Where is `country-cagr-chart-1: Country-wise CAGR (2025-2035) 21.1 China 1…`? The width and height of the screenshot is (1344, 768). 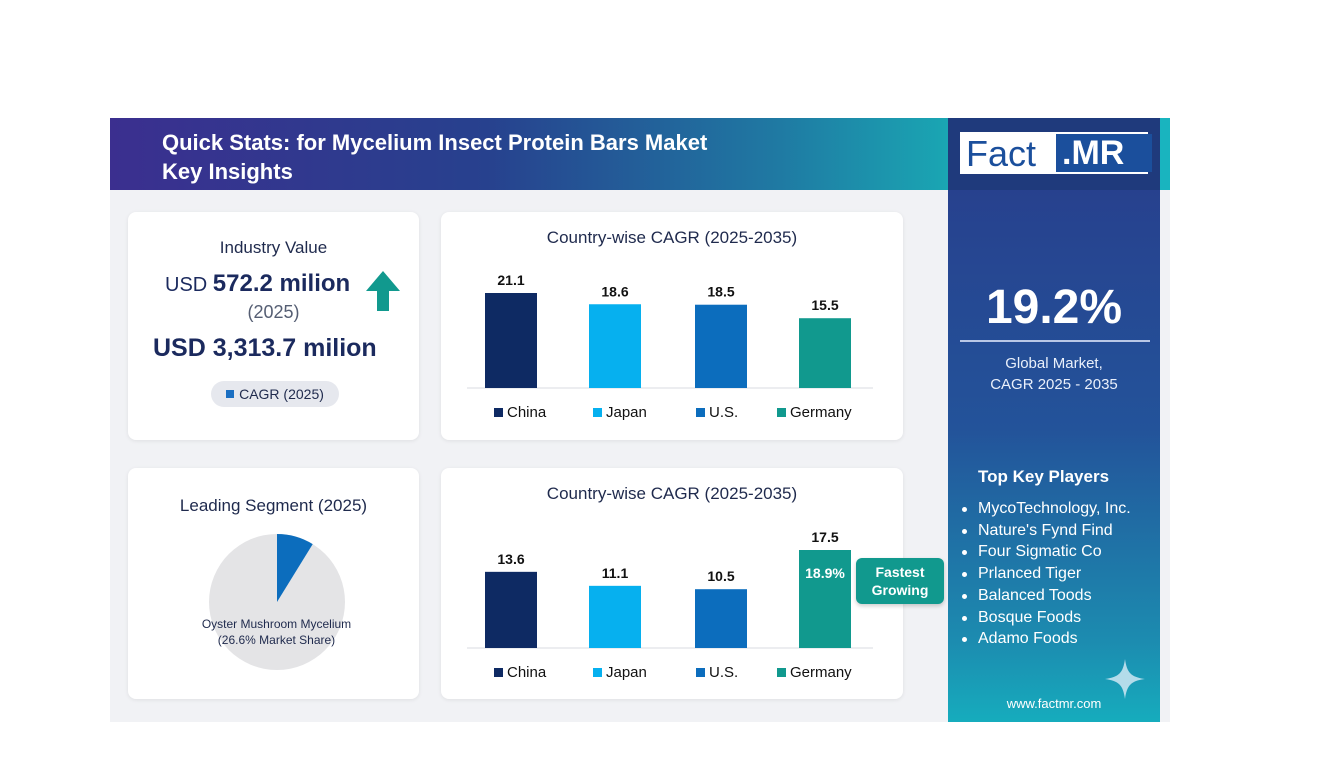 country-cagr-chart-1: Country-wise CAGR (2025-2035) 21.1 China 1… is located at coordinates (672, 326).